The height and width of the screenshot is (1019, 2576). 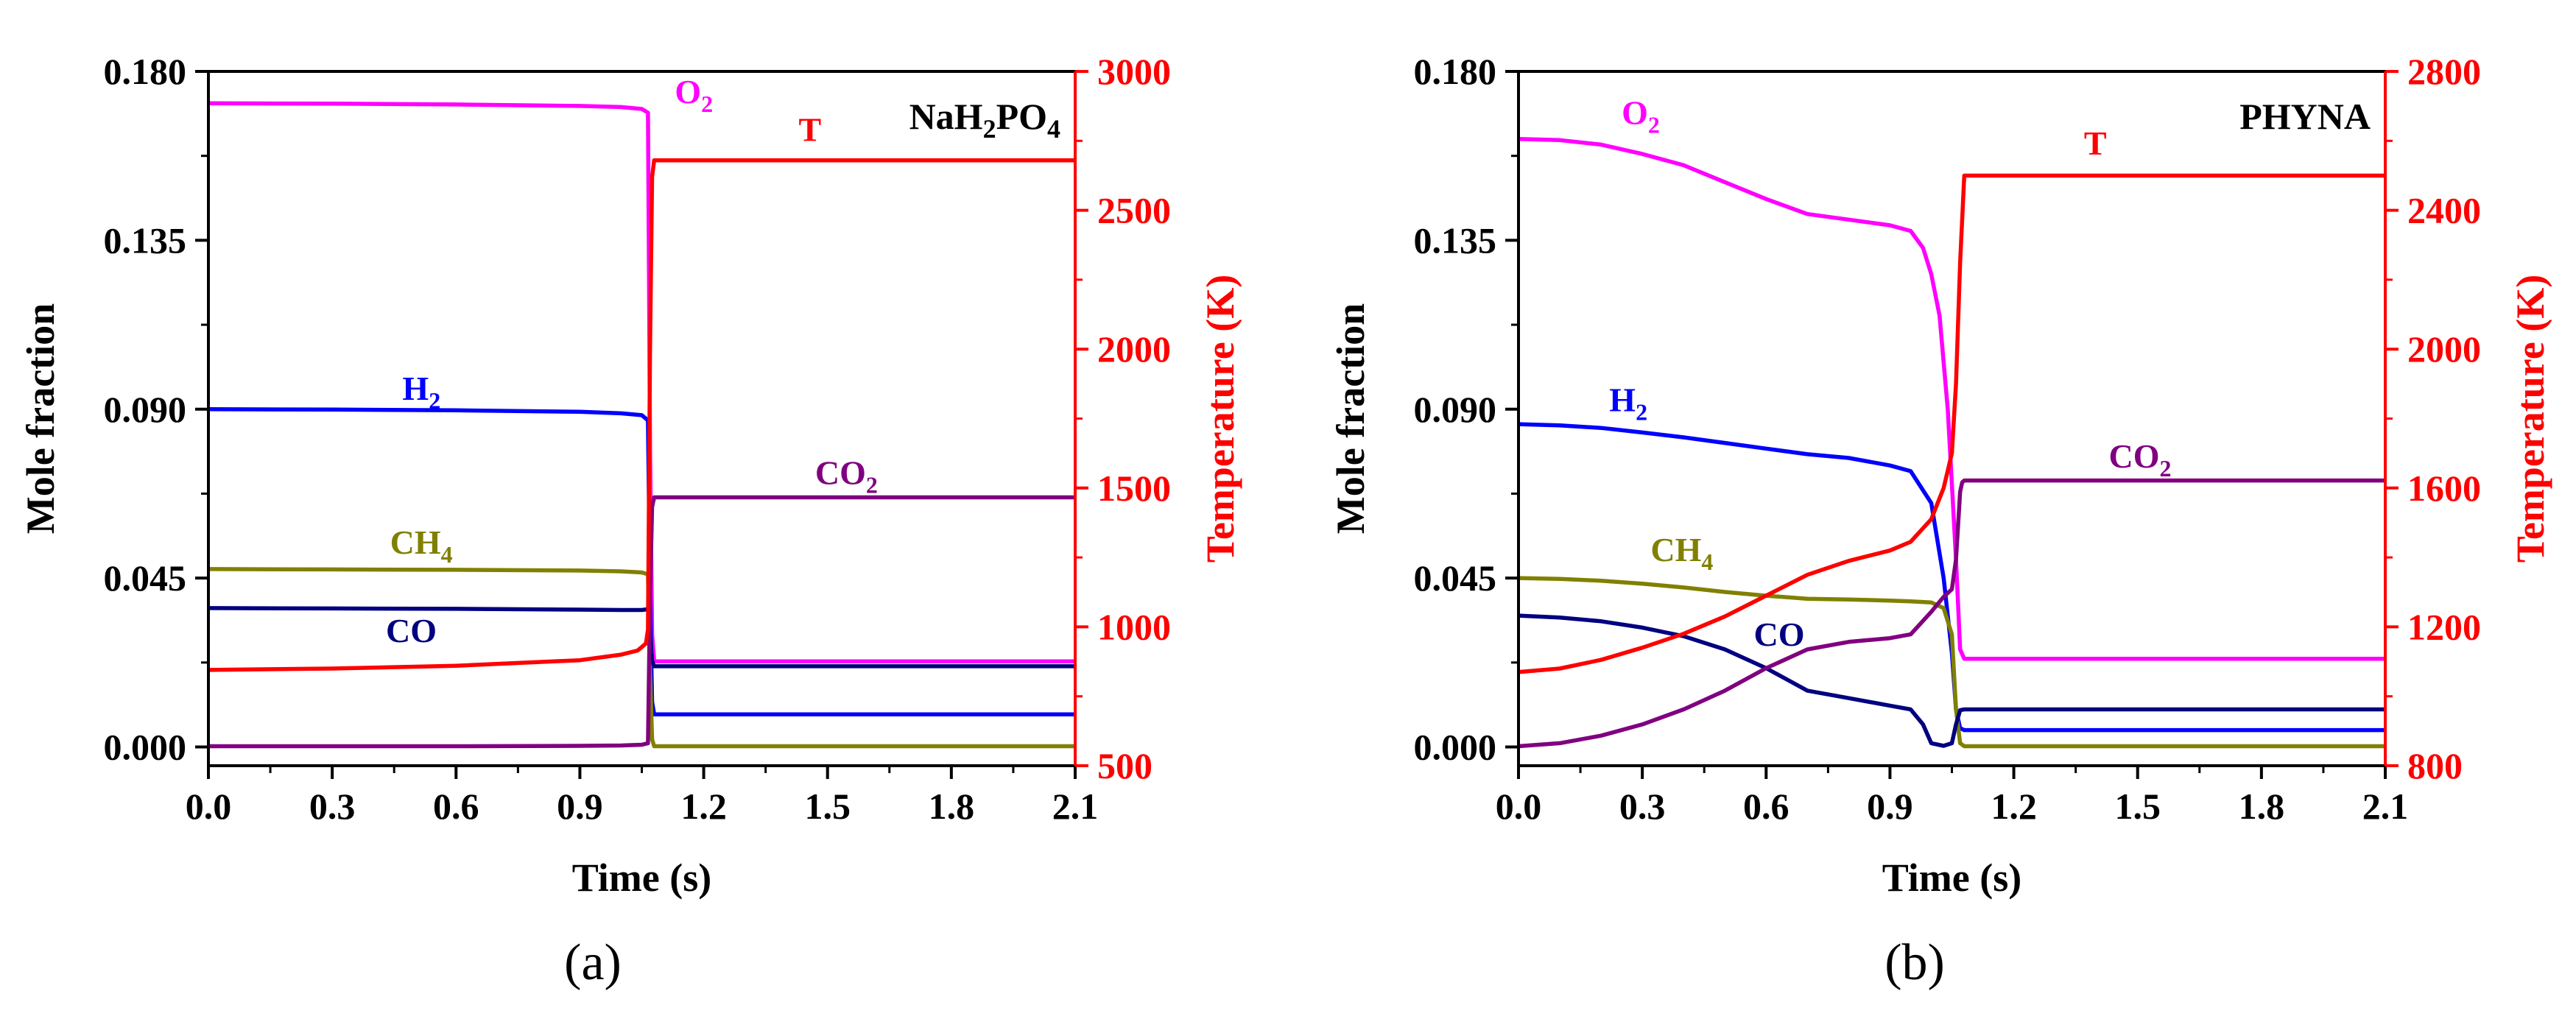 What do you see at coordinates (1053, 129) in the screenshot?
I see `panel-title-subscript: 4` at bounding box center [1053, 129].